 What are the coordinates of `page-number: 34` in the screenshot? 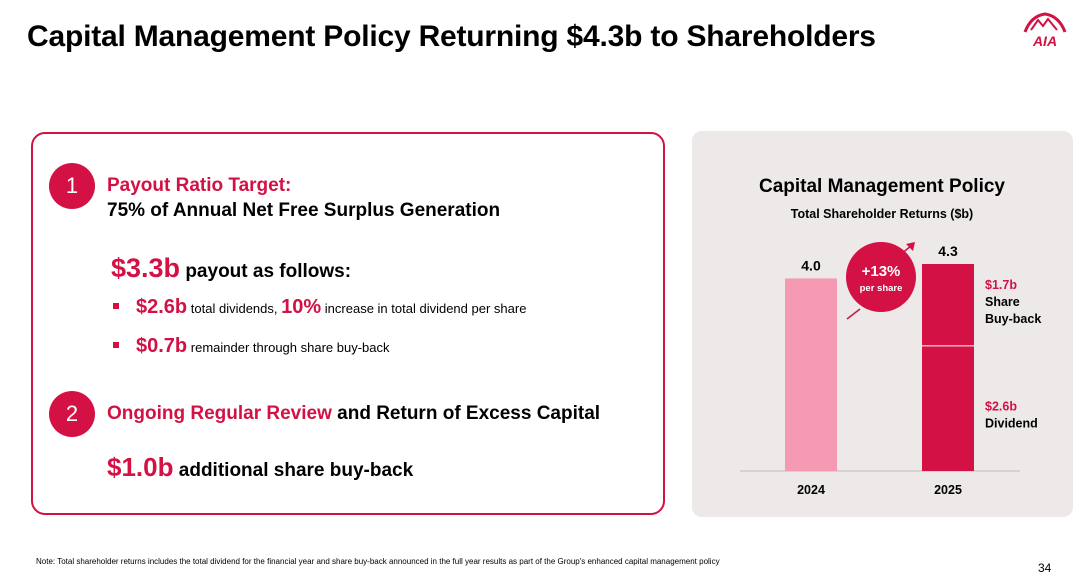 It's located at (1045, 568).